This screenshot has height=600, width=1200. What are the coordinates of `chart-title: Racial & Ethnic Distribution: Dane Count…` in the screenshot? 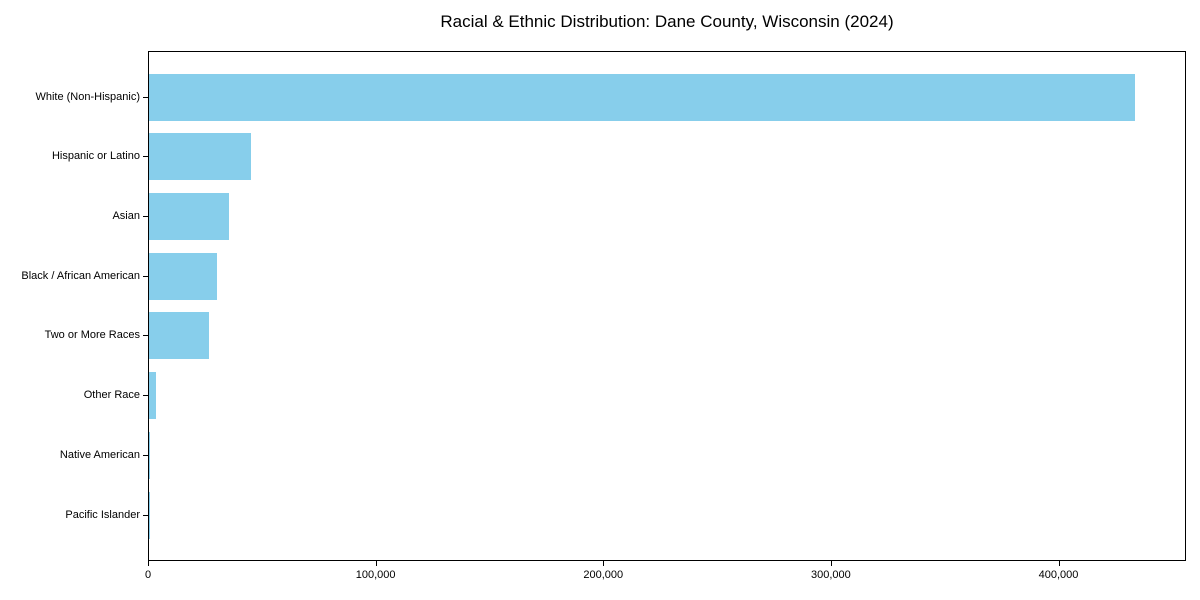 It's located at (667, 21).